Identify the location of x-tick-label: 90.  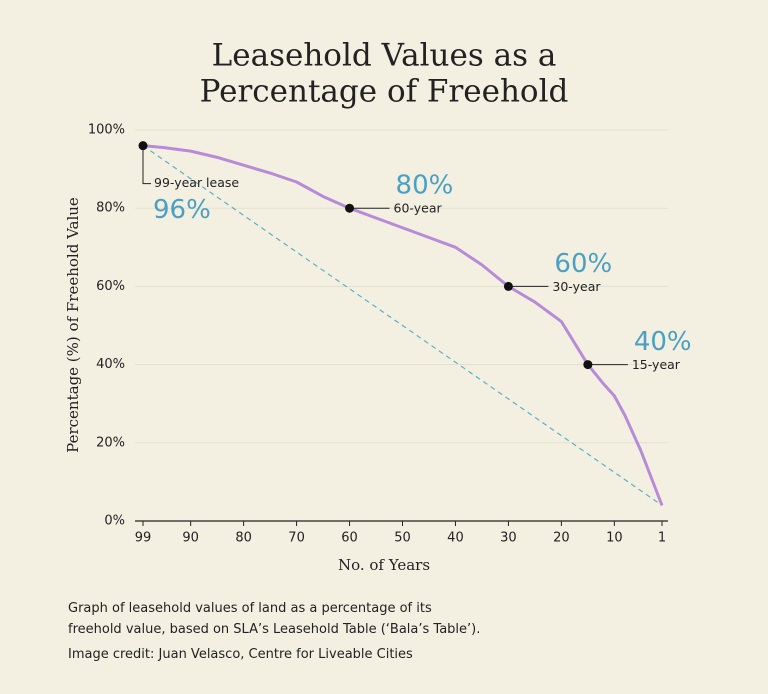
(190, 538).